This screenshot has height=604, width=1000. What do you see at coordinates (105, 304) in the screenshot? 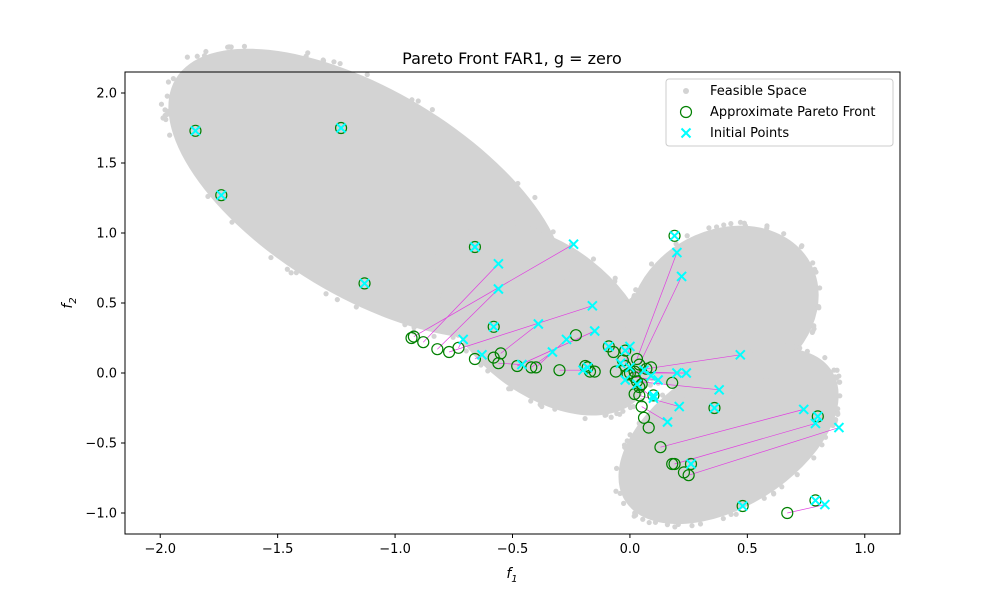
I see `y-axis-ticks: −1.0 −0.5 0.0 0.5 1.0 1.5 2.0` at bounding box center [105, 304].